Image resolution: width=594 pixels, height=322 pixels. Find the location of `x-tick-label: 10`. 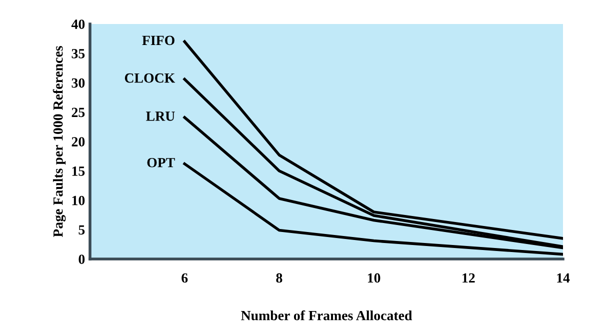

x-tick-label: 10 is located at coordinates (374, 278).